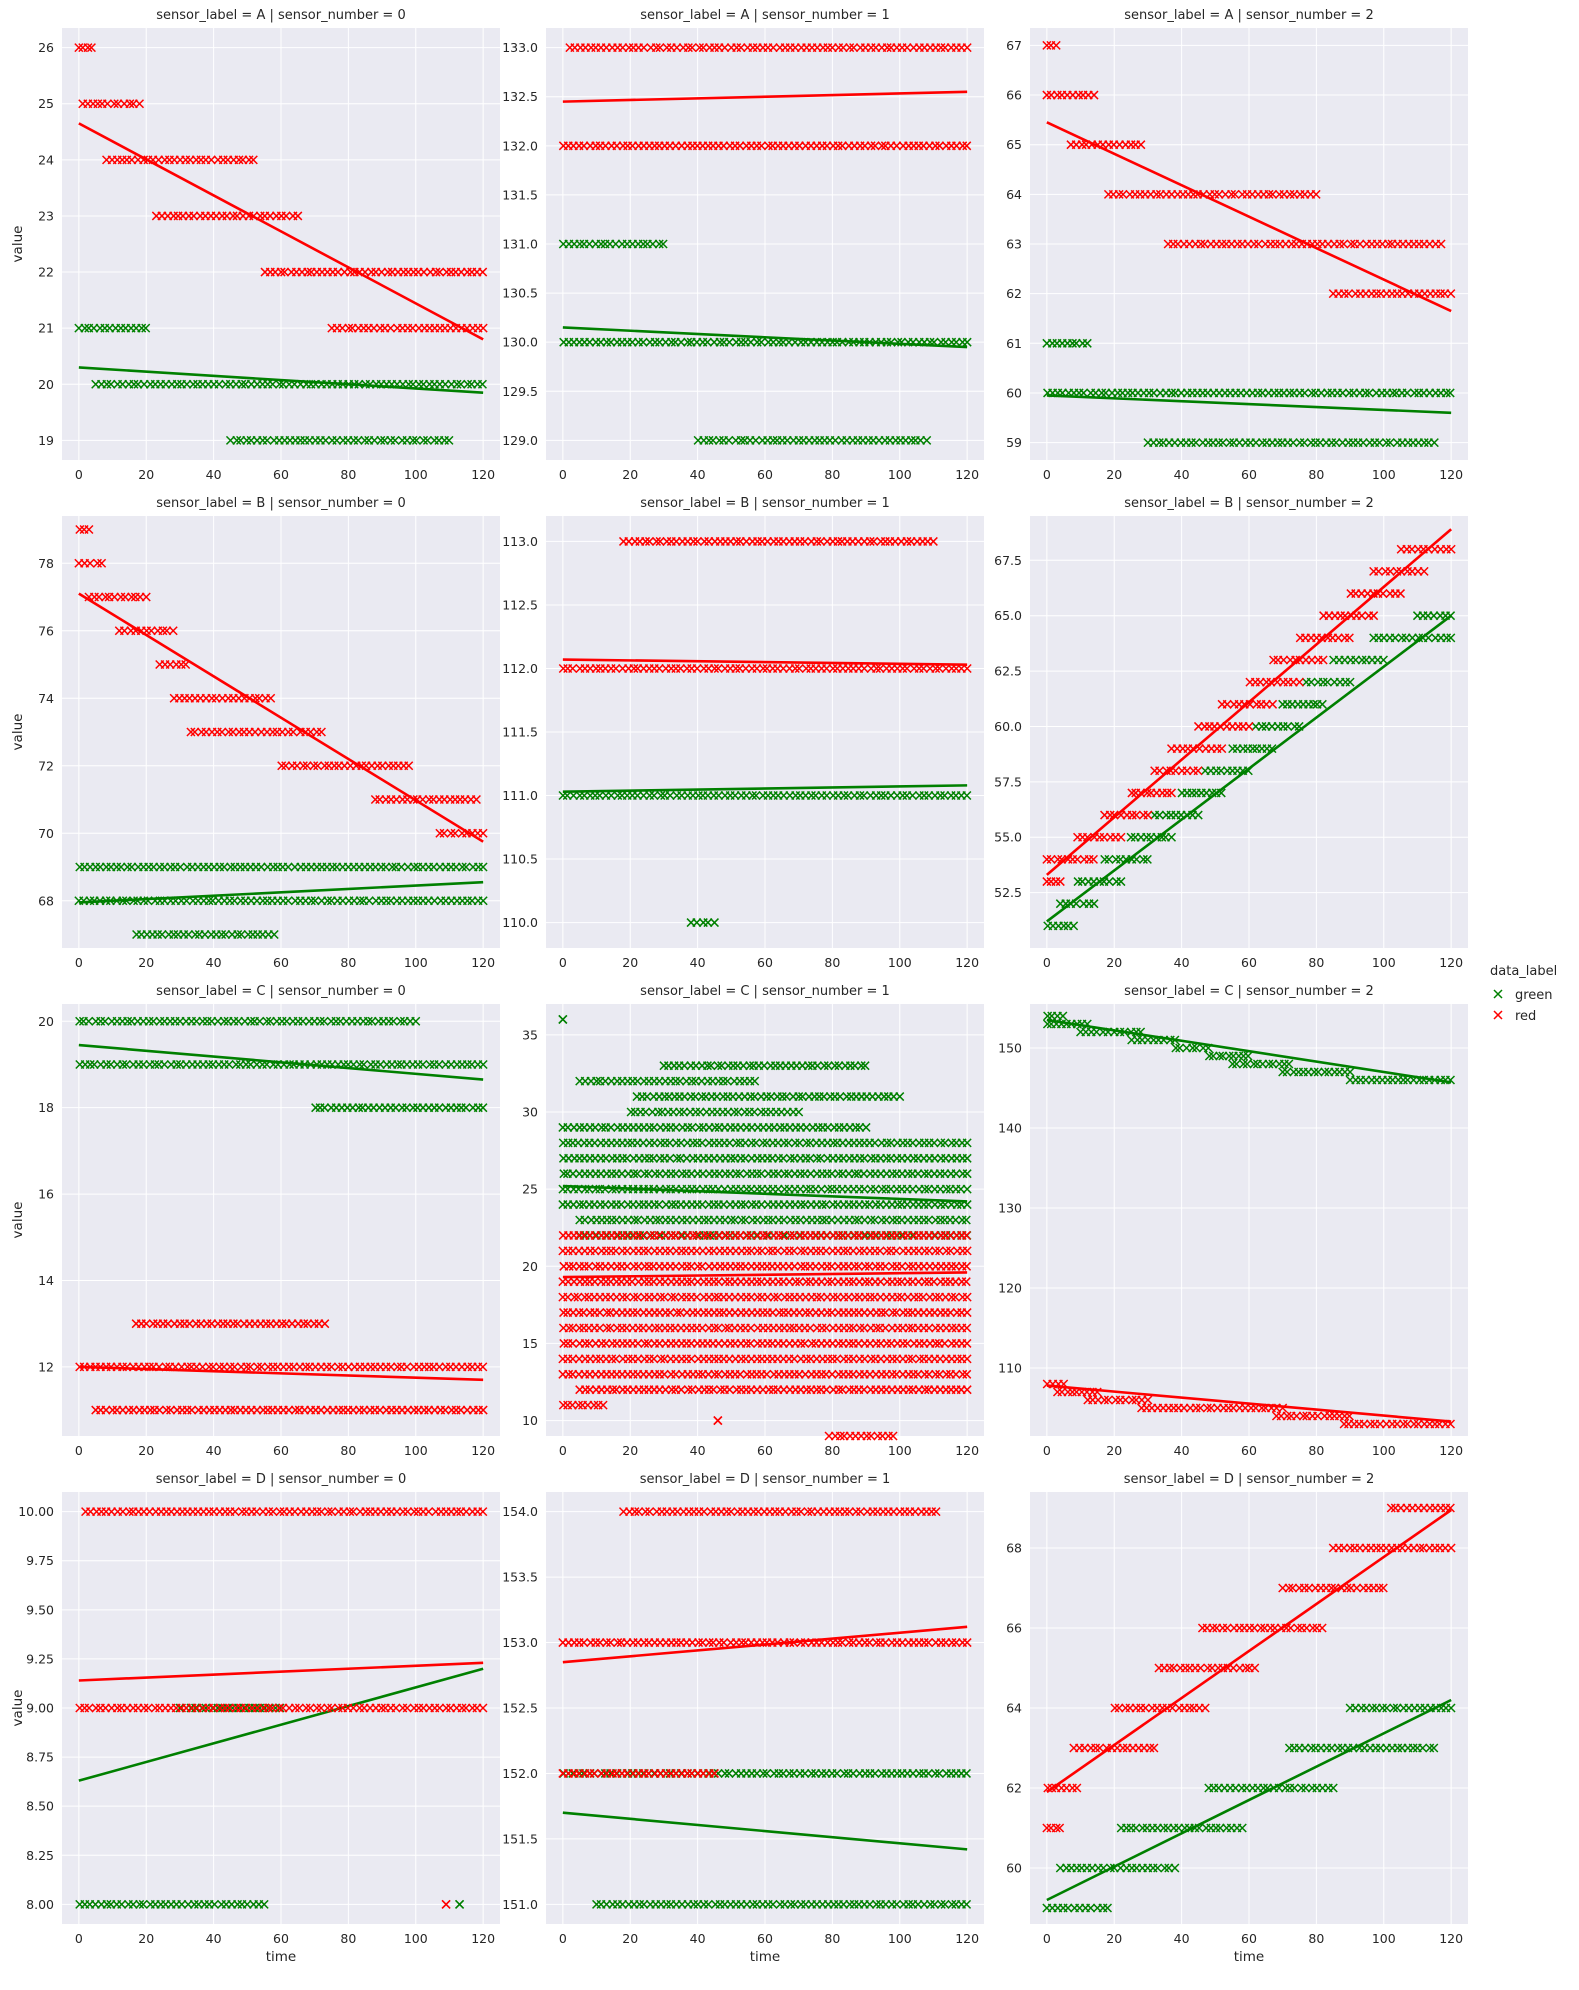  Describe the element at coordinates (1249, 404) in the screenshot. I see `regression-line-green` at that location.